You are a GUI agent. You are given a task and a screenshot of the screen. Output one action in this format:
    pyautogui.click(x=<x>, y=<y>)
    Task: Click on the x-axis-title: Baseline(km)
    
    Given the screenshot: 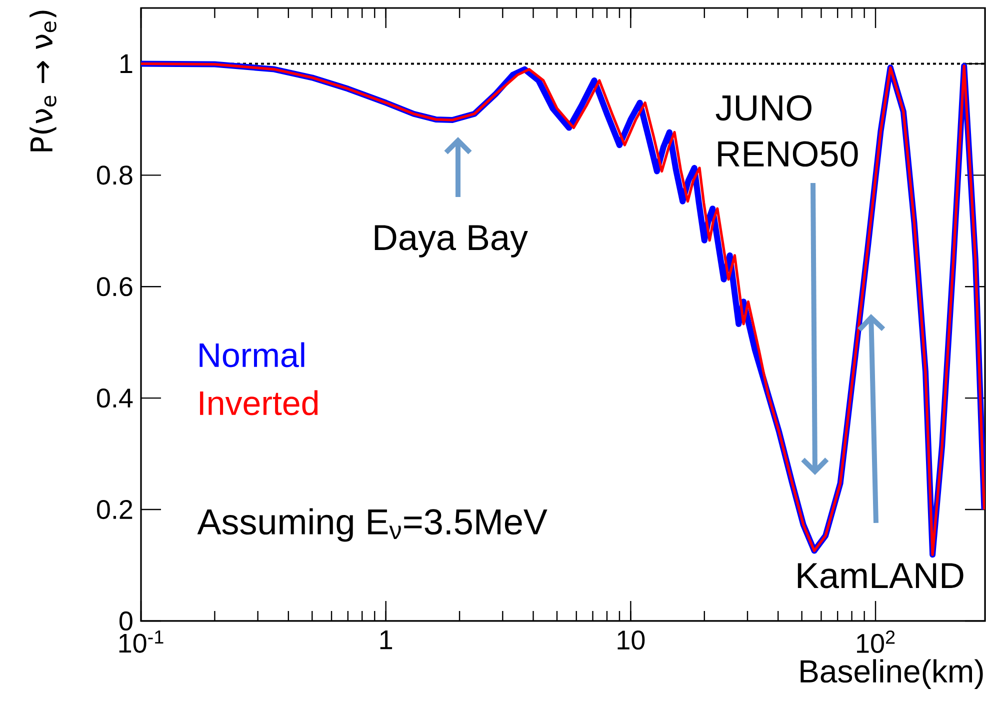 What is the action you would take?
    pyautogui.click(x=891, y=674)
    